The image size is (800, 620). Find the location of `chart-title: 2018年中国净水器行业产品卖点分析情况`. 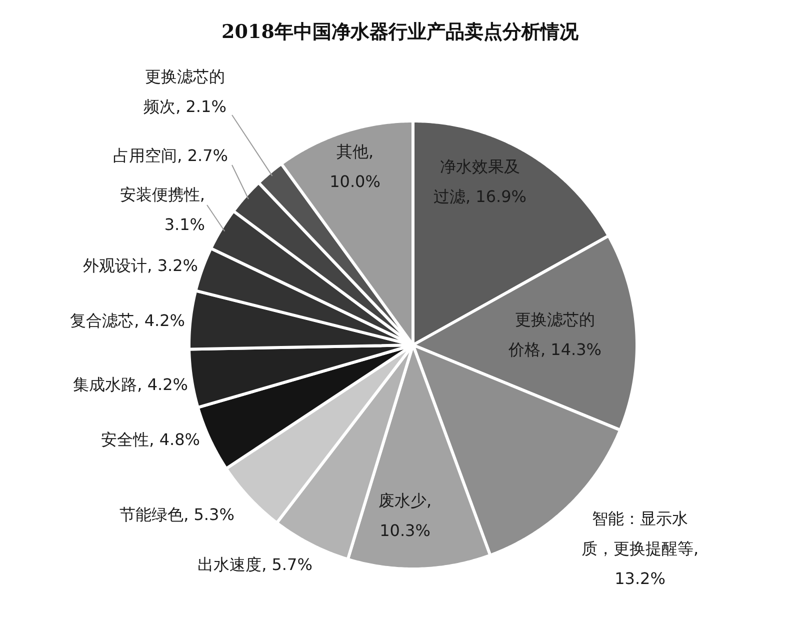

chart-title: 2018年中国净水器行业产品卖点分析情况 is located at coordinates (401, 32).